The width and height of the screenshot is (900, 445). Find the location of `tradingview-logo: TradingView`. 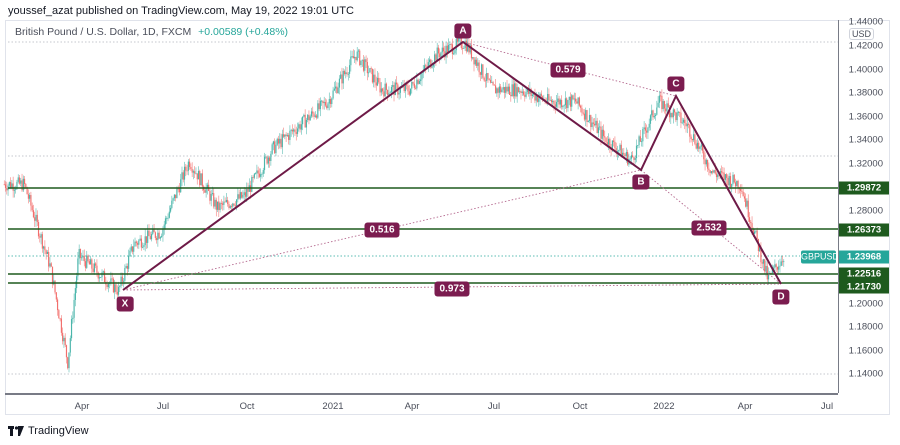

tradingview-logo: TradingView is located at coordinates (48, 431).